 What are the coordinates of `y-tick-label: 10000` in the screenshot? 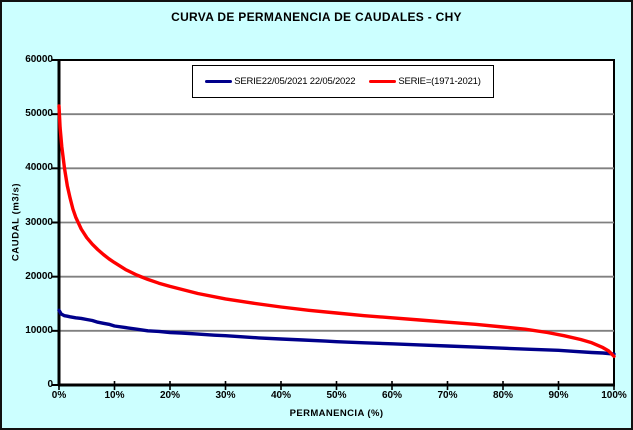 It's located at (39, 330).